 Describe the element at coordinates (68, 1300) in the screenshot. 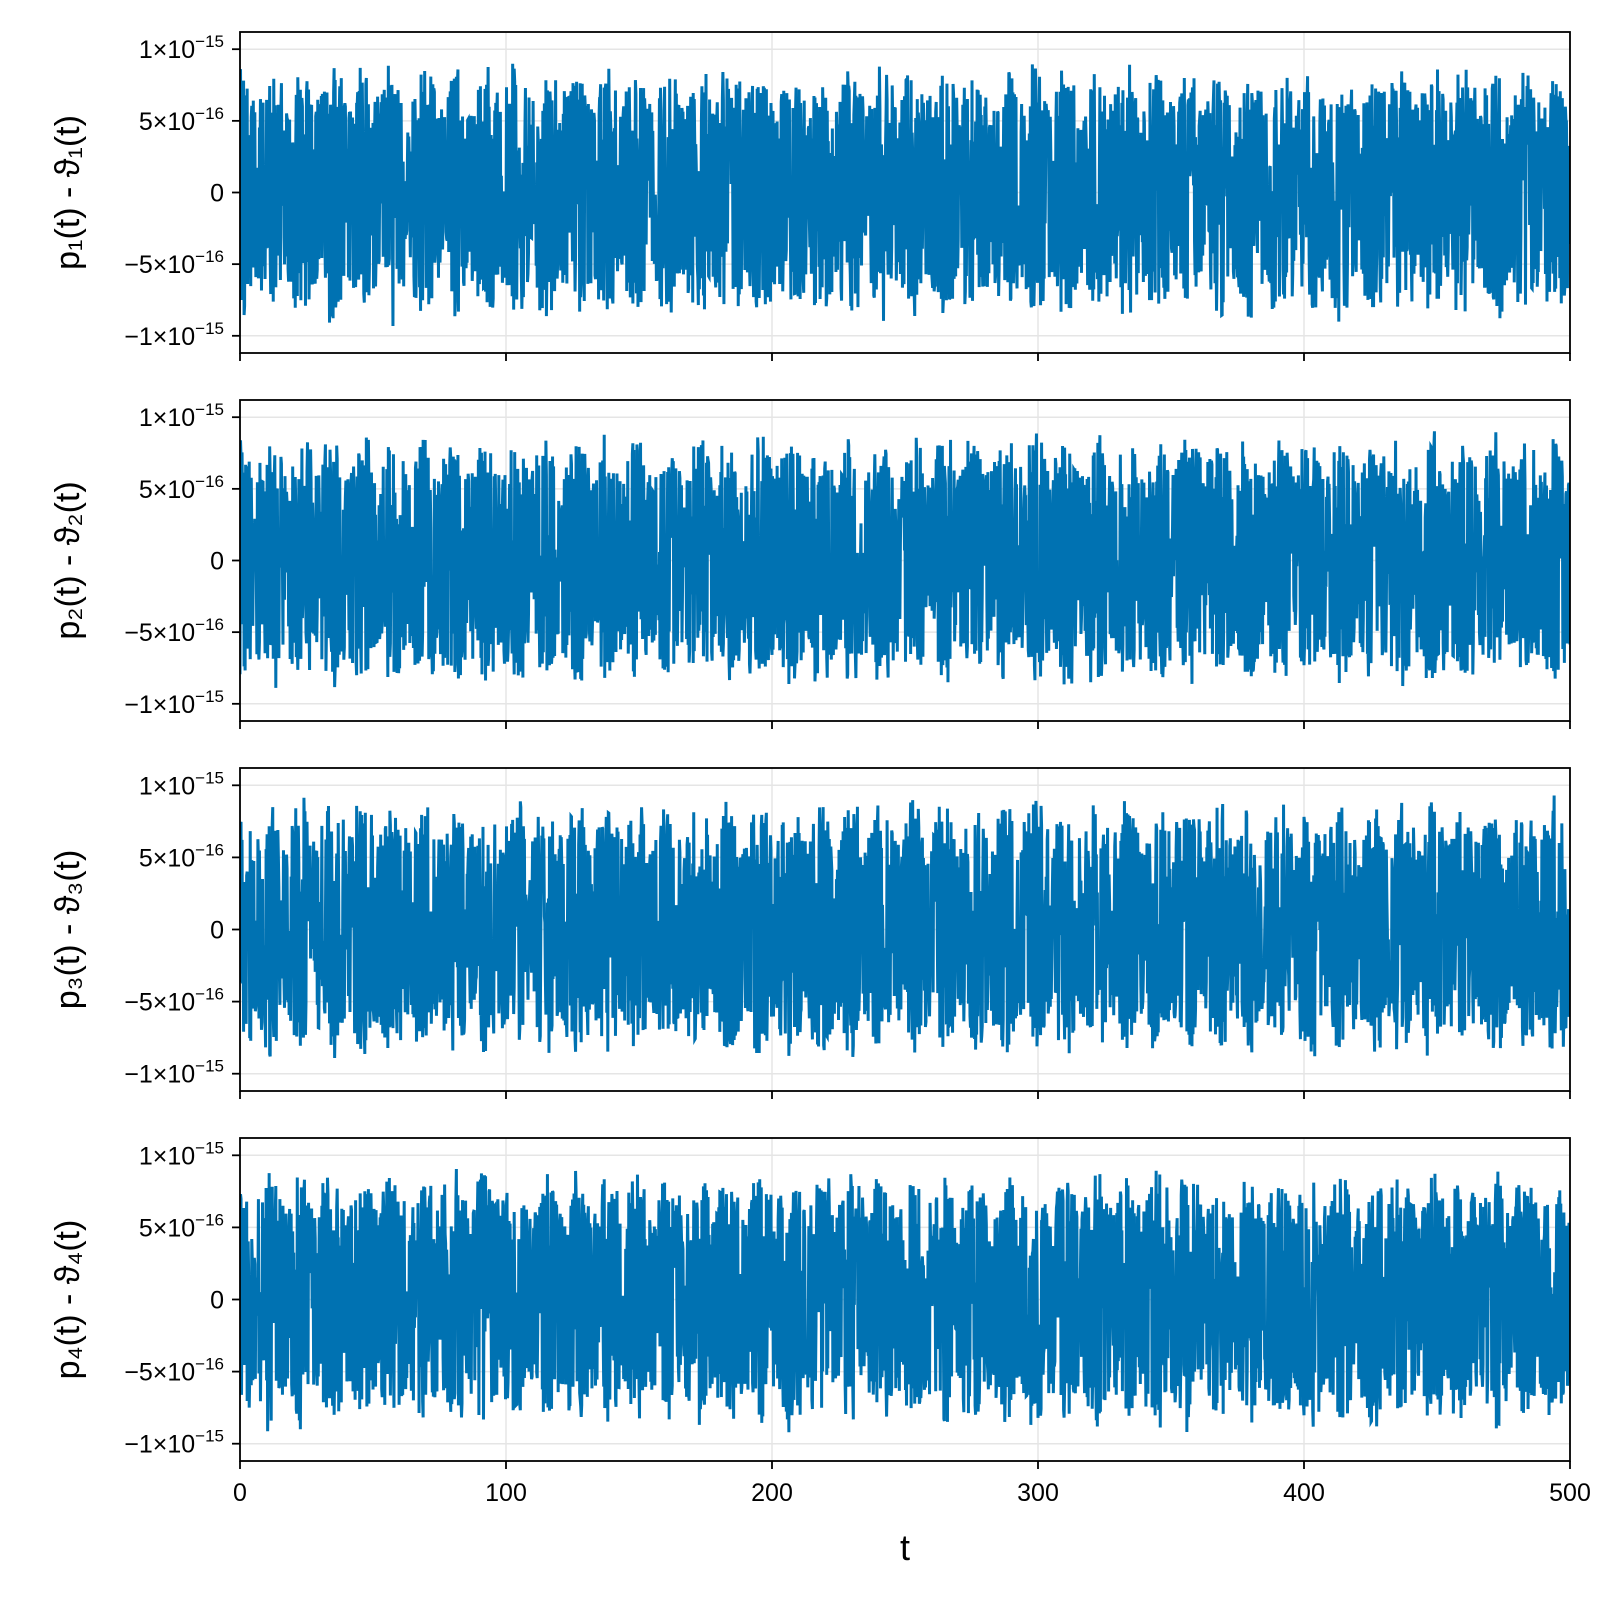

I see `y-axis-label: p₄(t) - ϑ₄(t)` at that location.